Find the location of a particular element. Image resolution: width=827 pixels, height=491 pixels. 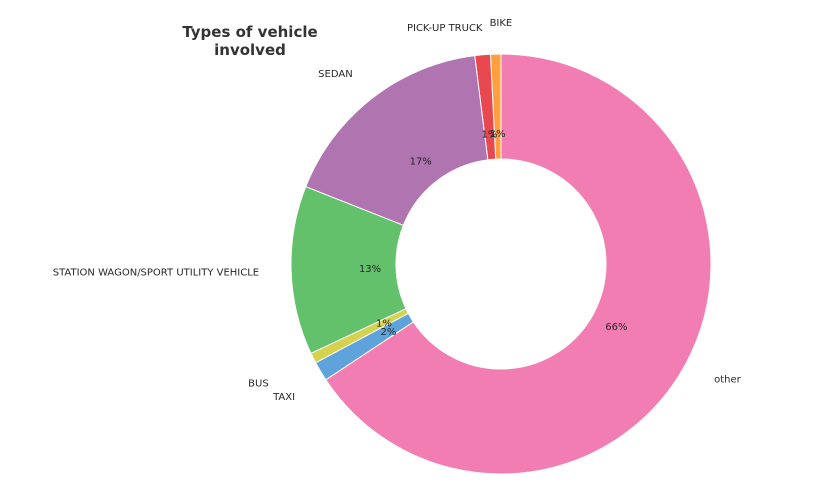

category-label-bike: BIKE is located at coordinates (501, 23).